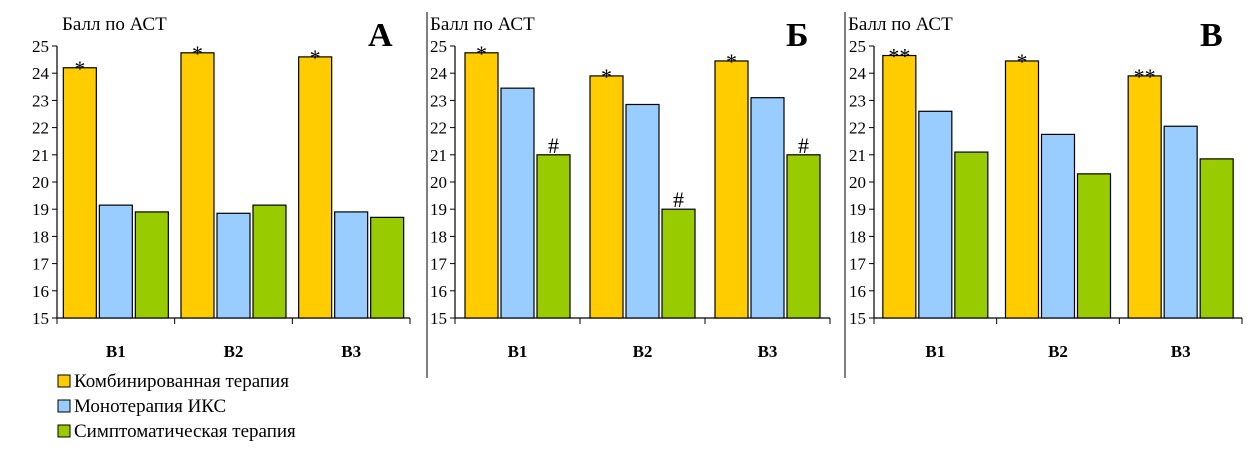 This screenshot has width=1247, height=450. What do you see at coordinates (380, 35) in the screenshot?
I see `panel-letter: А` at bounding box center [380, 35].